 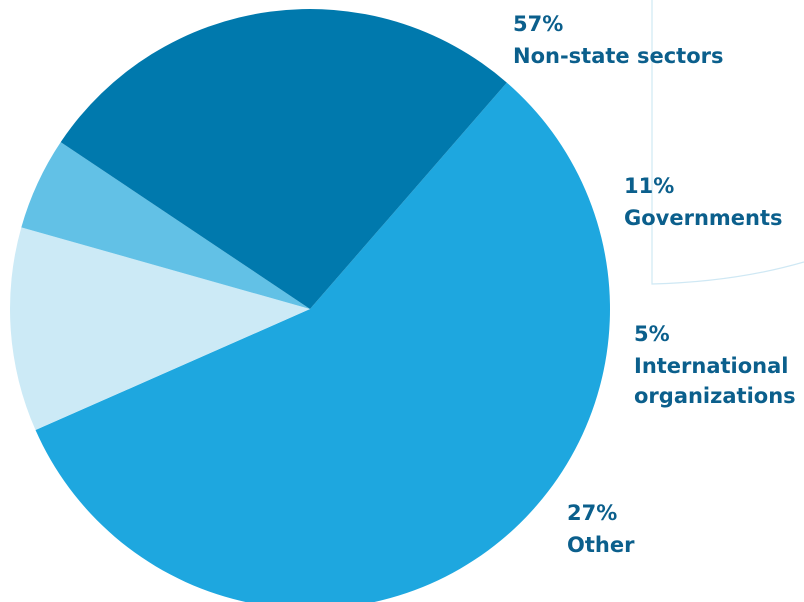 I want to click on slice-name-label: International, so click(x=711, y=366).